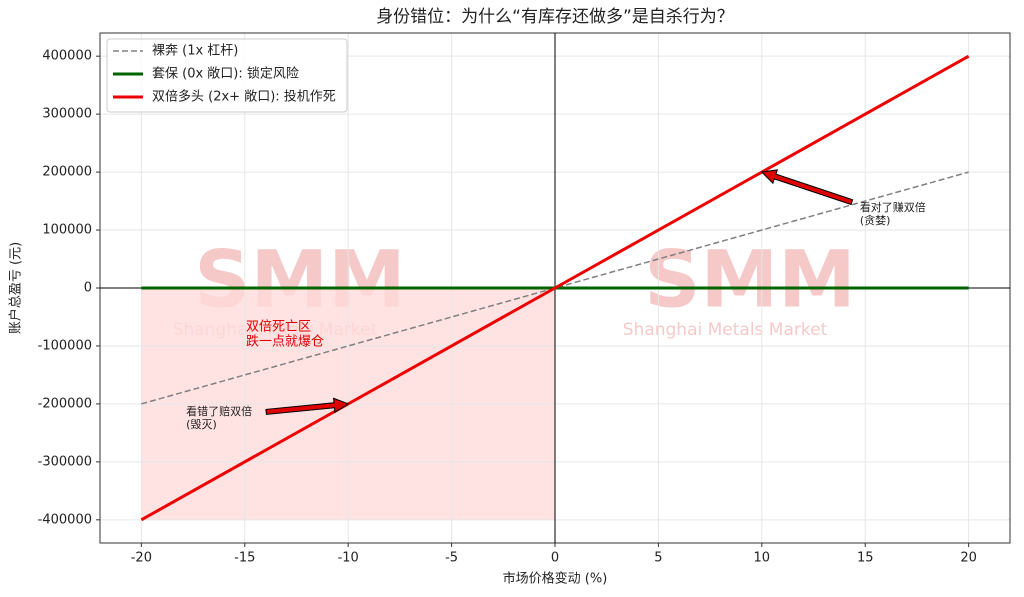 This screenshot has width=1024, height=597. I want to click on x-tick-label: 15, so click(865, 558).